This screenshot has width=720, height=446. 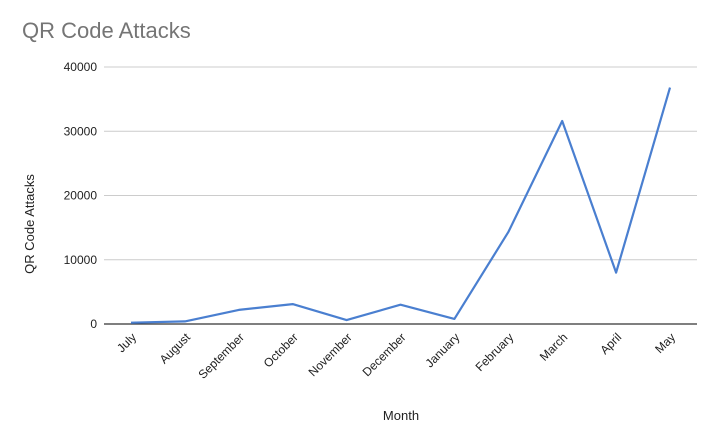 What do you see at coordinates (81, 260) in the screenshot?
I see `y-tick-label: 10000` at bounding box center [81, 260].